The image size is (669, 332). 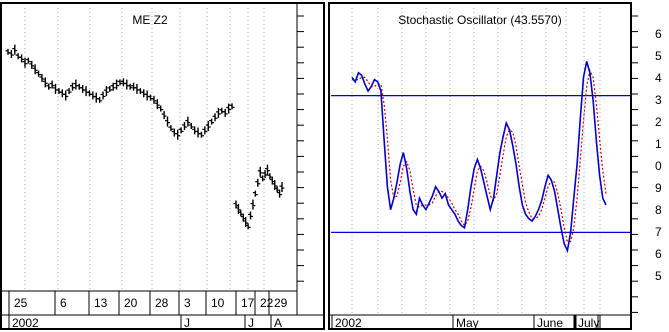 I want to click on left-date-tick-label: 6, so click(x=63, y=303).